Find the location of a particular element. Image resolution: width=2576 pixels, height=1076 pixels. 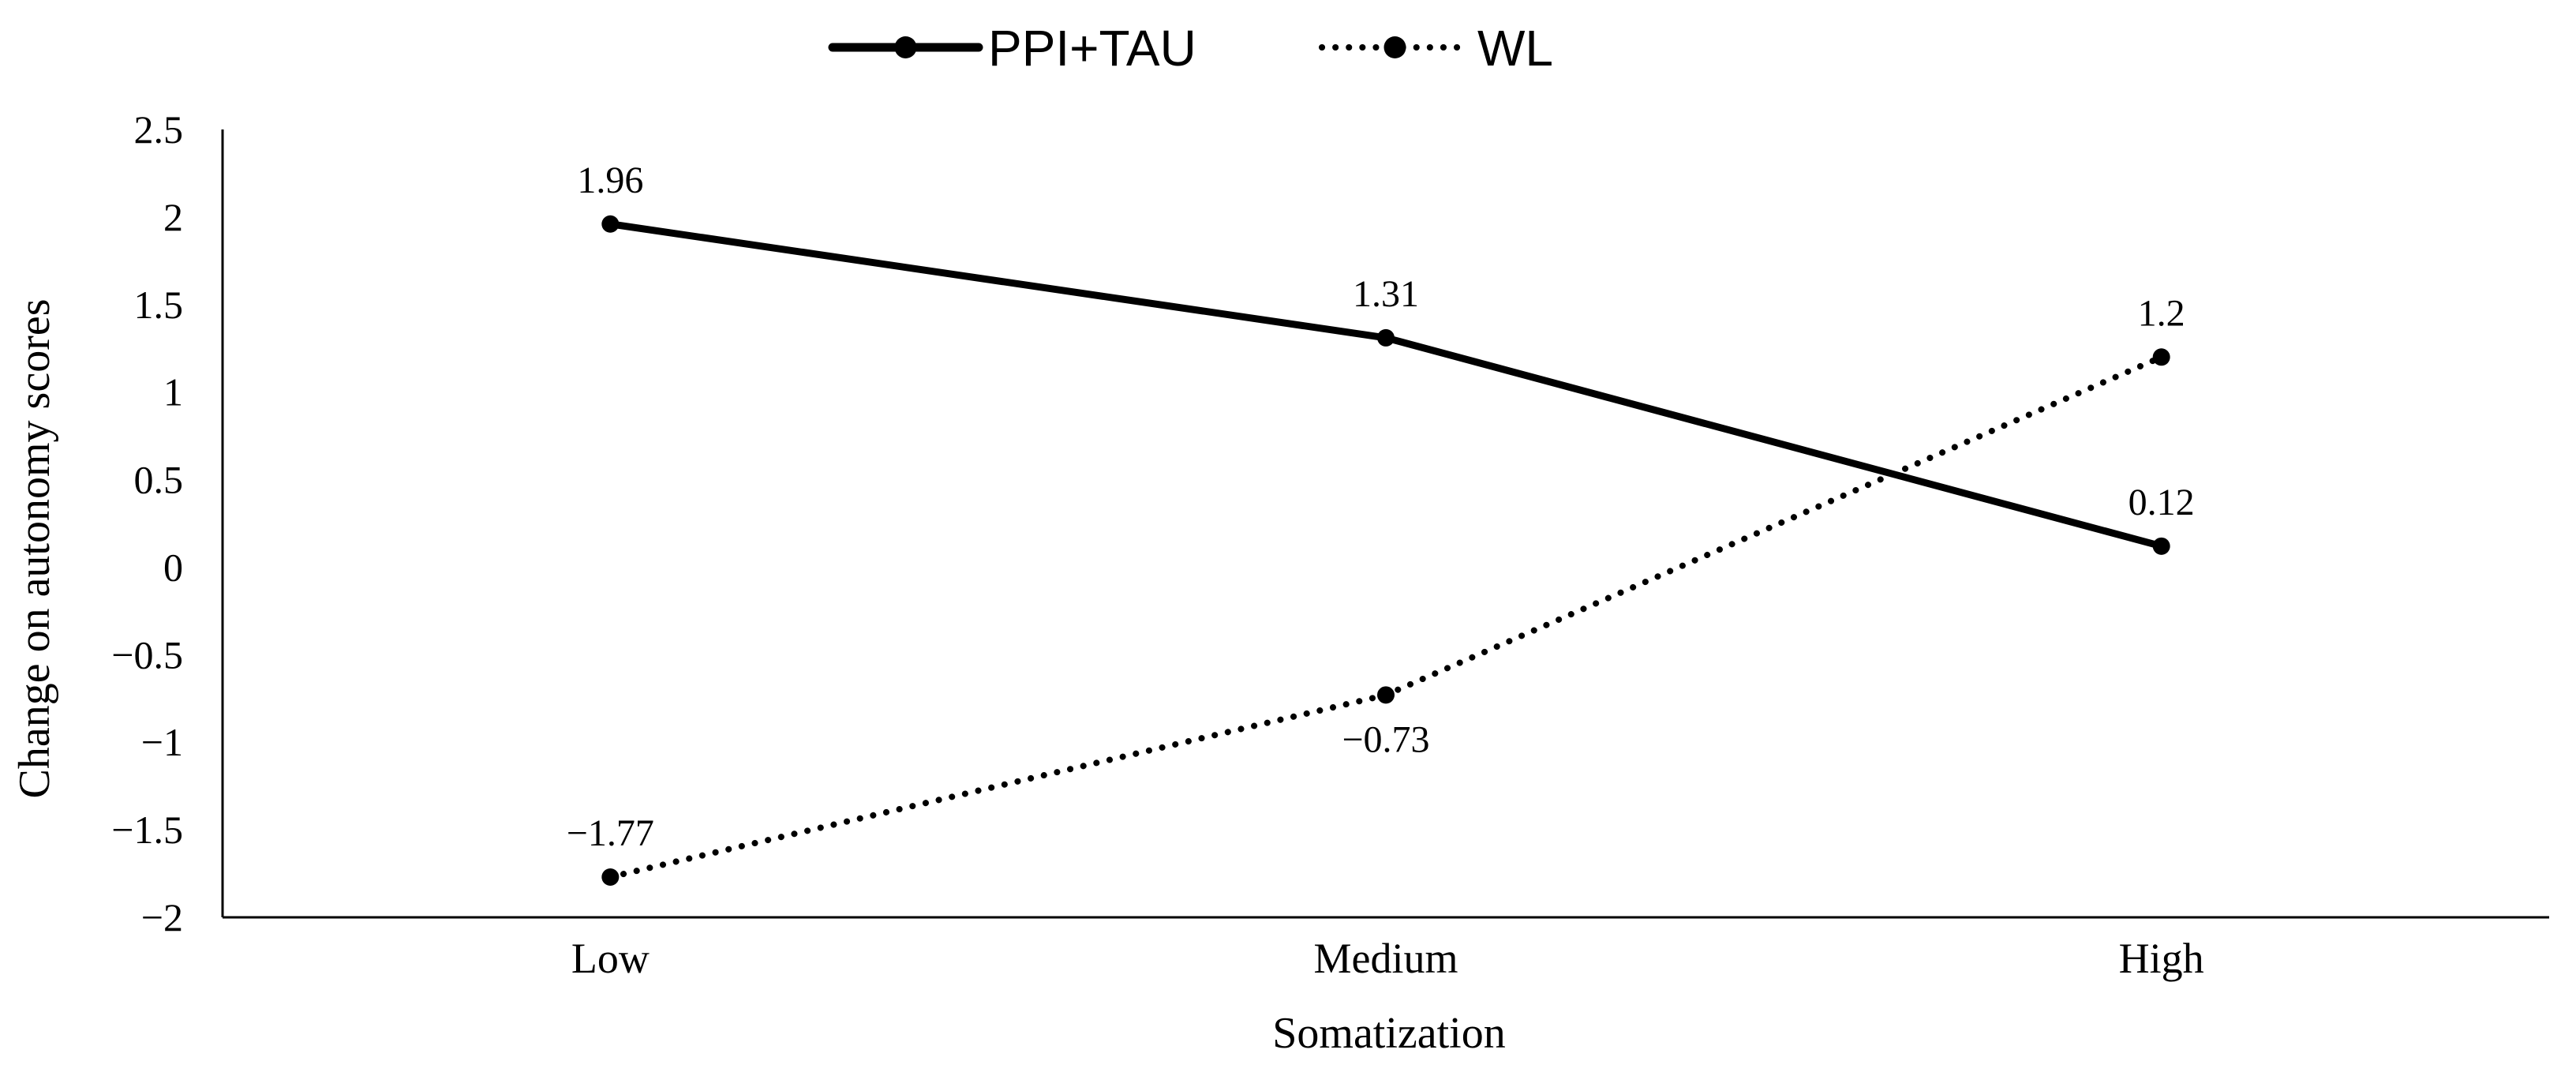

x-tick-label: High is located at coordinates (2161, 958).